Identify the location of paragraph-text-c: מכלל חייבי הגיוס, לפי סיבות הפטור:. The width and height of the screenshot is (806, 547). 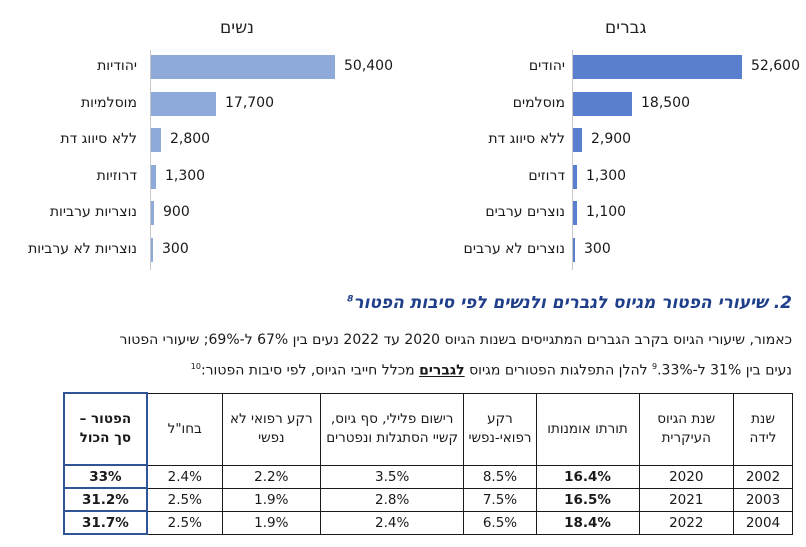
(310, 370).